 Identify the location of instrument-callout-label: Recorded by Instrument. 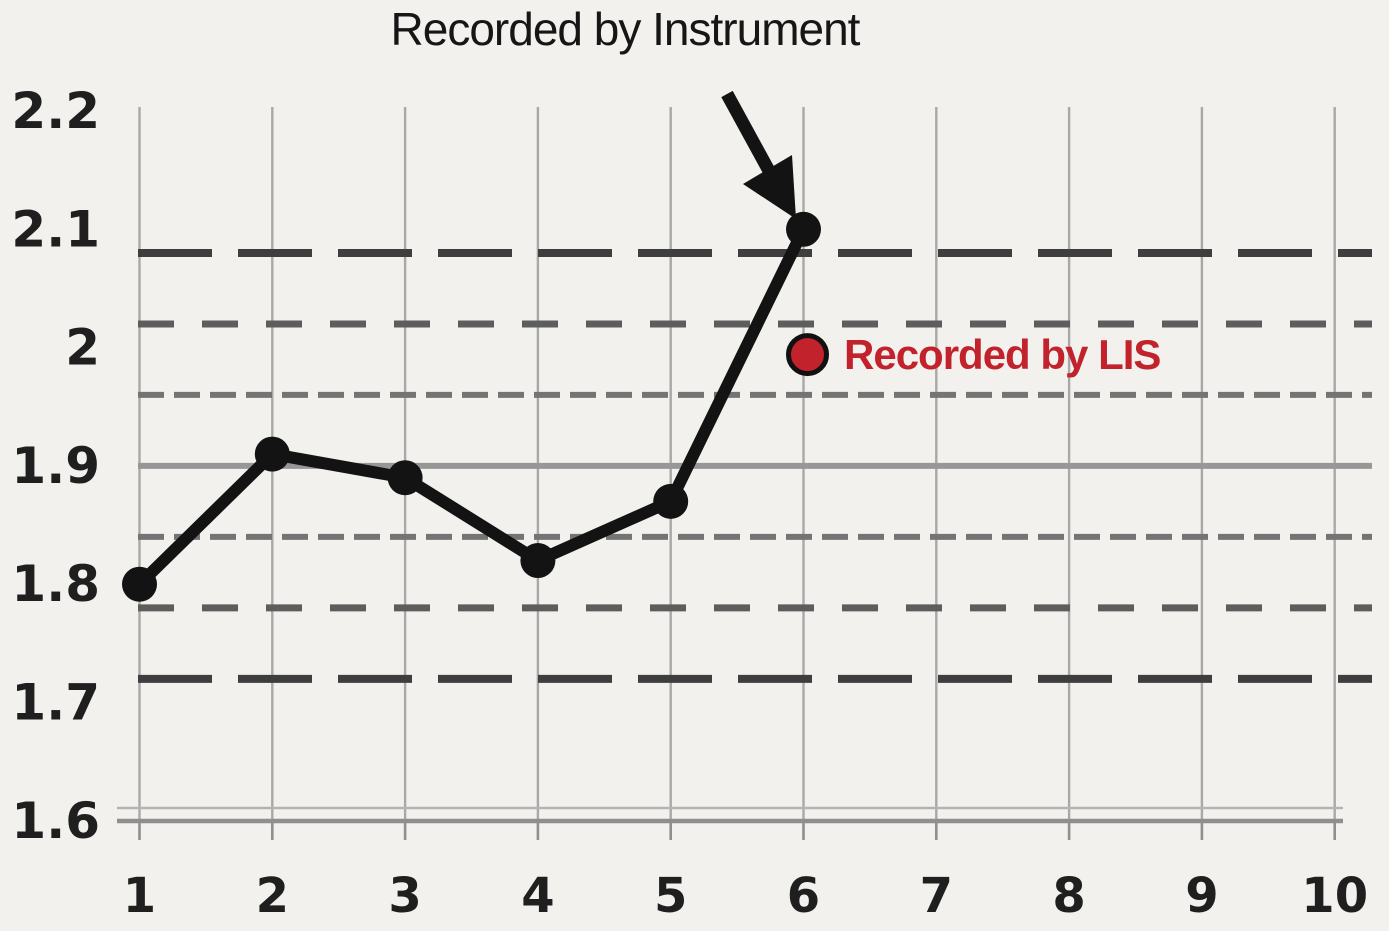
(625, 29).